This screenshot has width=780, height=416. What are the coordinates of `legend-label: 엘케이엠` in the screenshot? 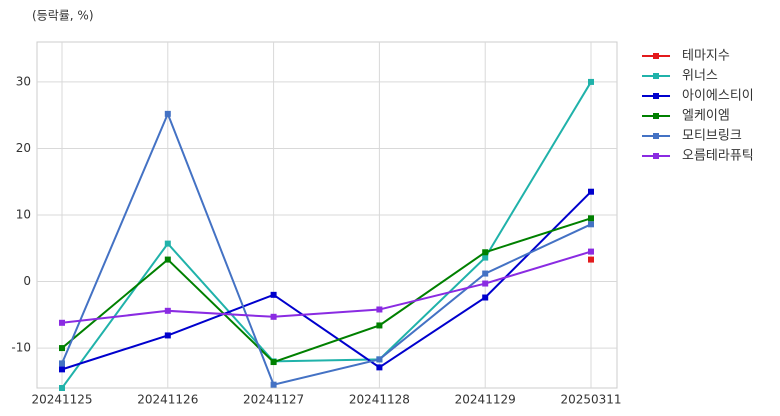 It's located at (706, 116).